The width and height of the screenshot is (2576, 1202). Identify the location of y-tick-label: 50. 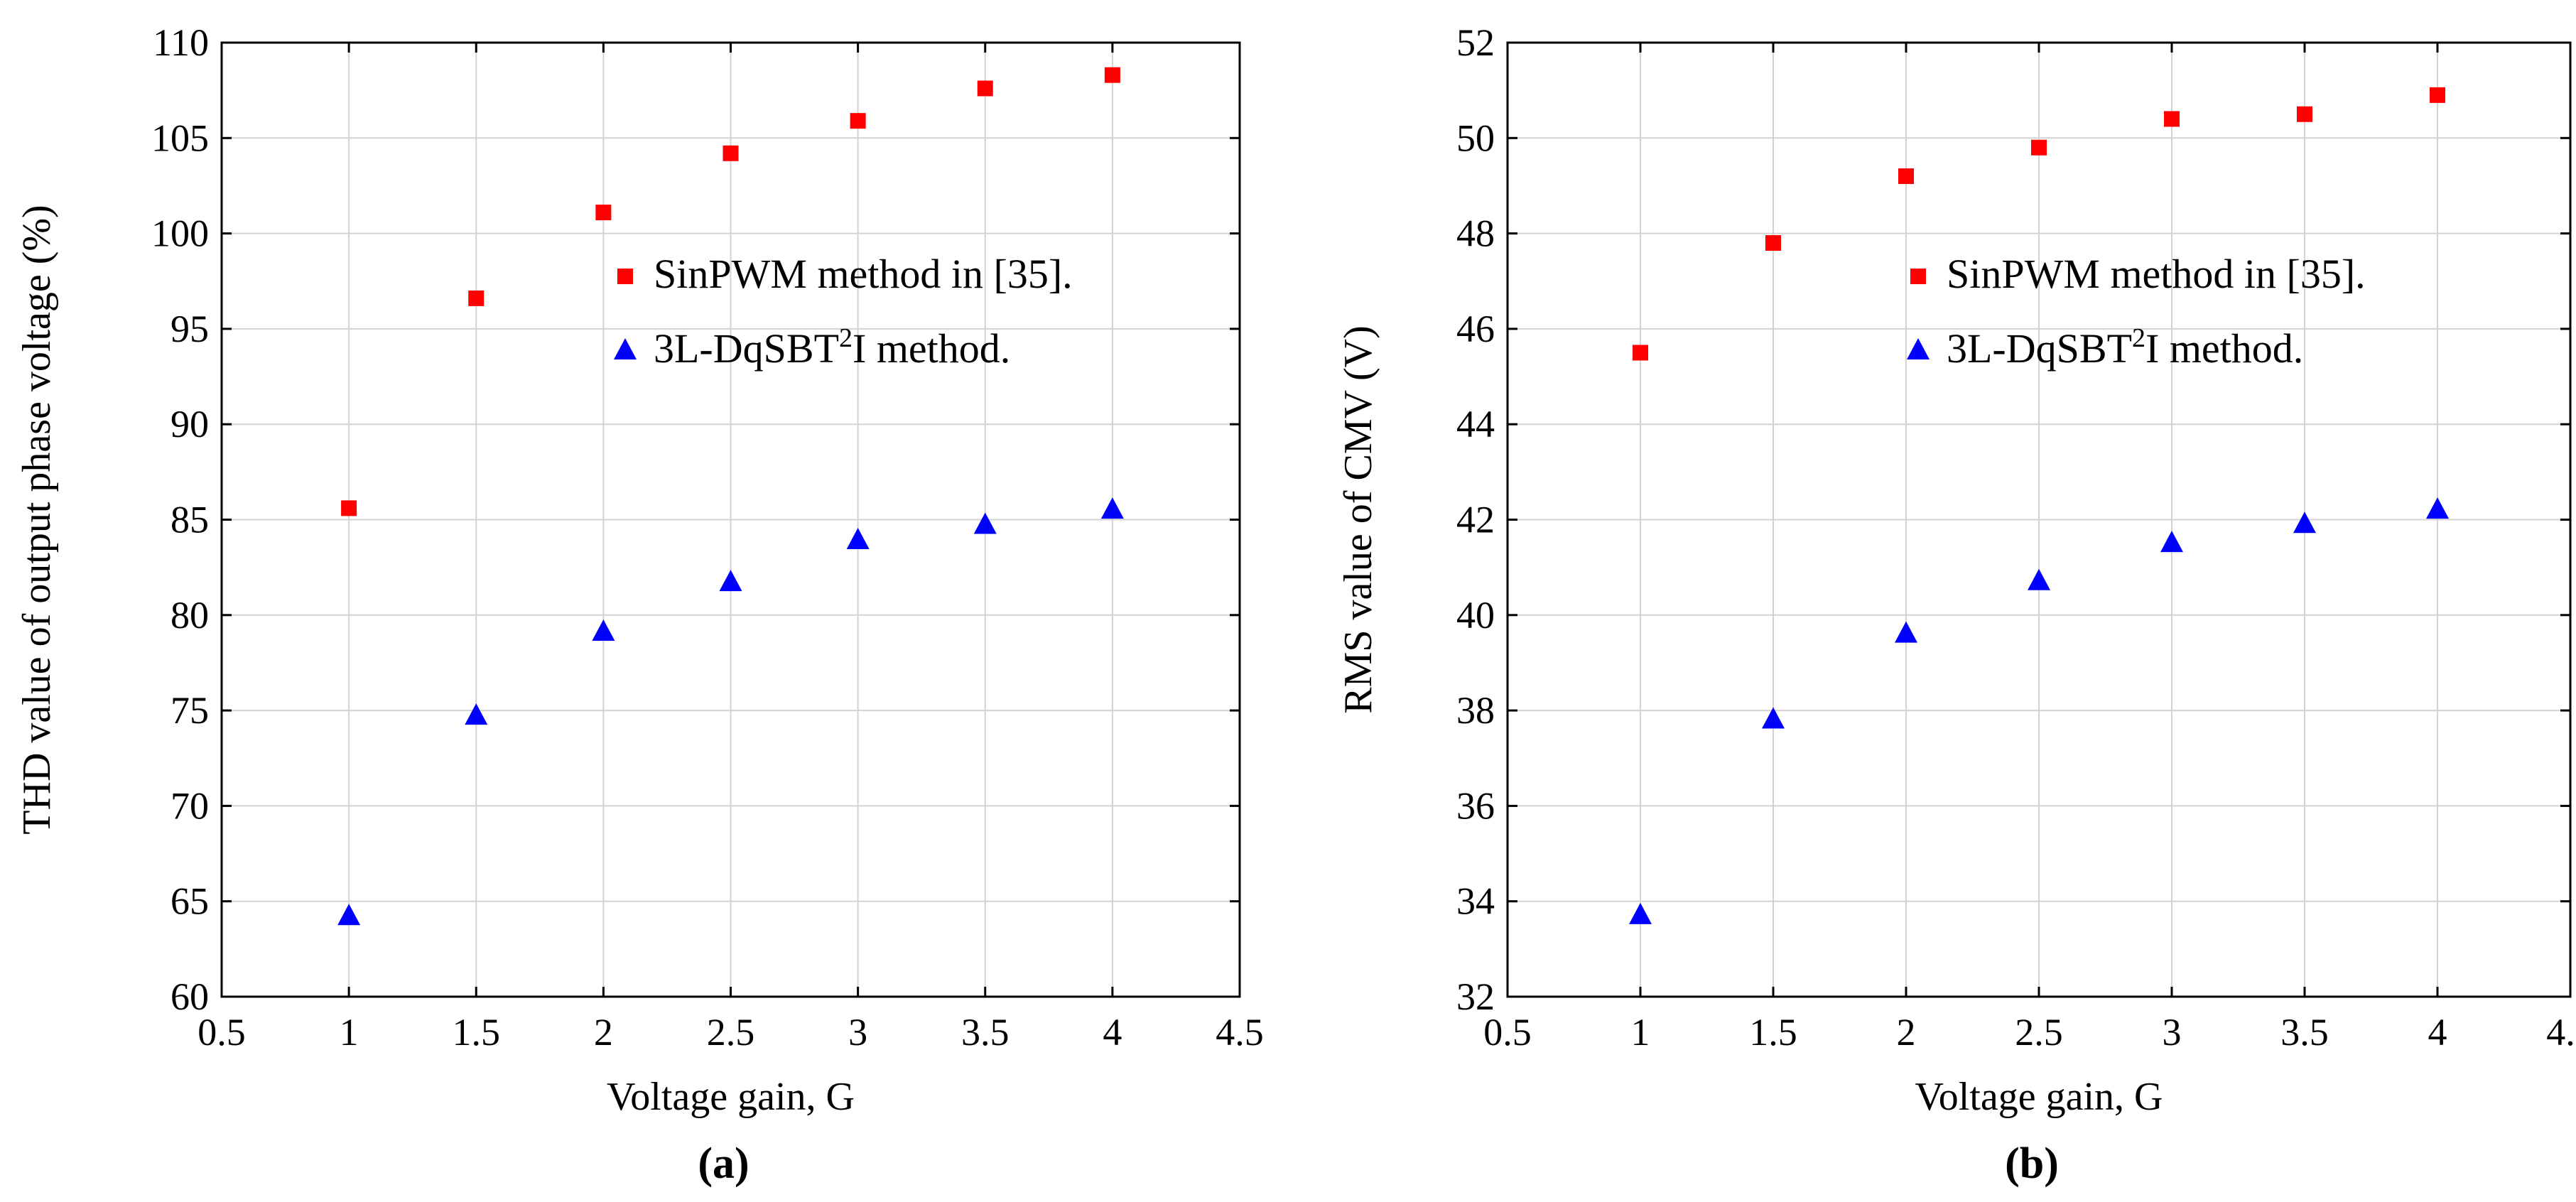
(1475, 138).